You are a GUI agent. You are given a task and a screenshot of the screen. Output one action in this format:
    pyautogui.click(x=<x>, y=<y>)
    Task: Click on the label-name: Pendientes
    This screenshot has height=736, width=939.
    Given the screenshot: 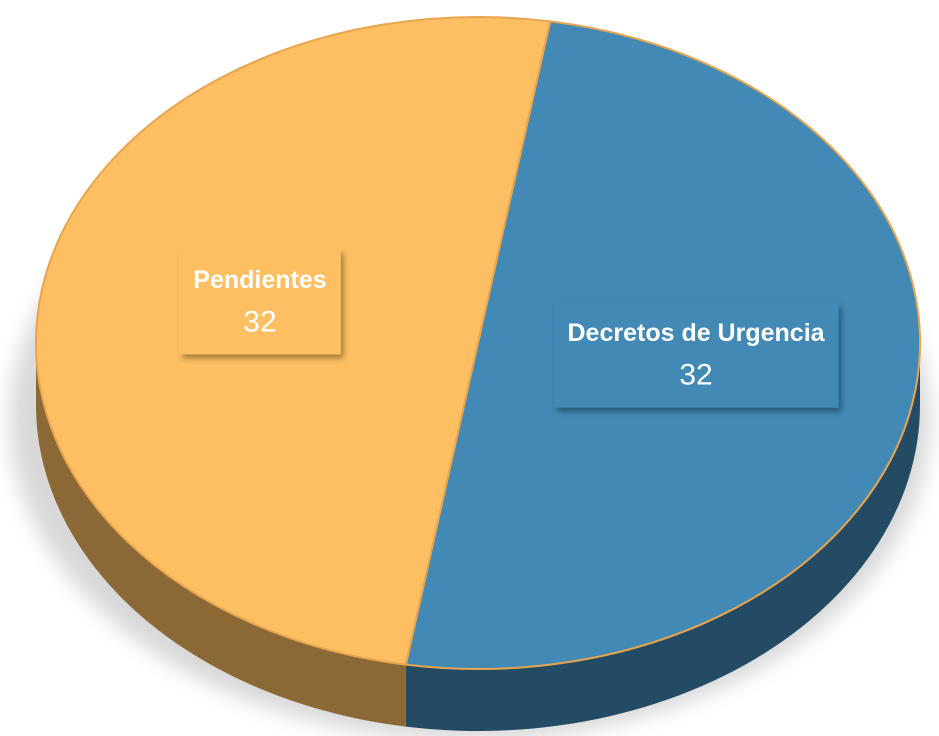 What is the action you would take?
    pyautogui.click(x=259, y=280)
    